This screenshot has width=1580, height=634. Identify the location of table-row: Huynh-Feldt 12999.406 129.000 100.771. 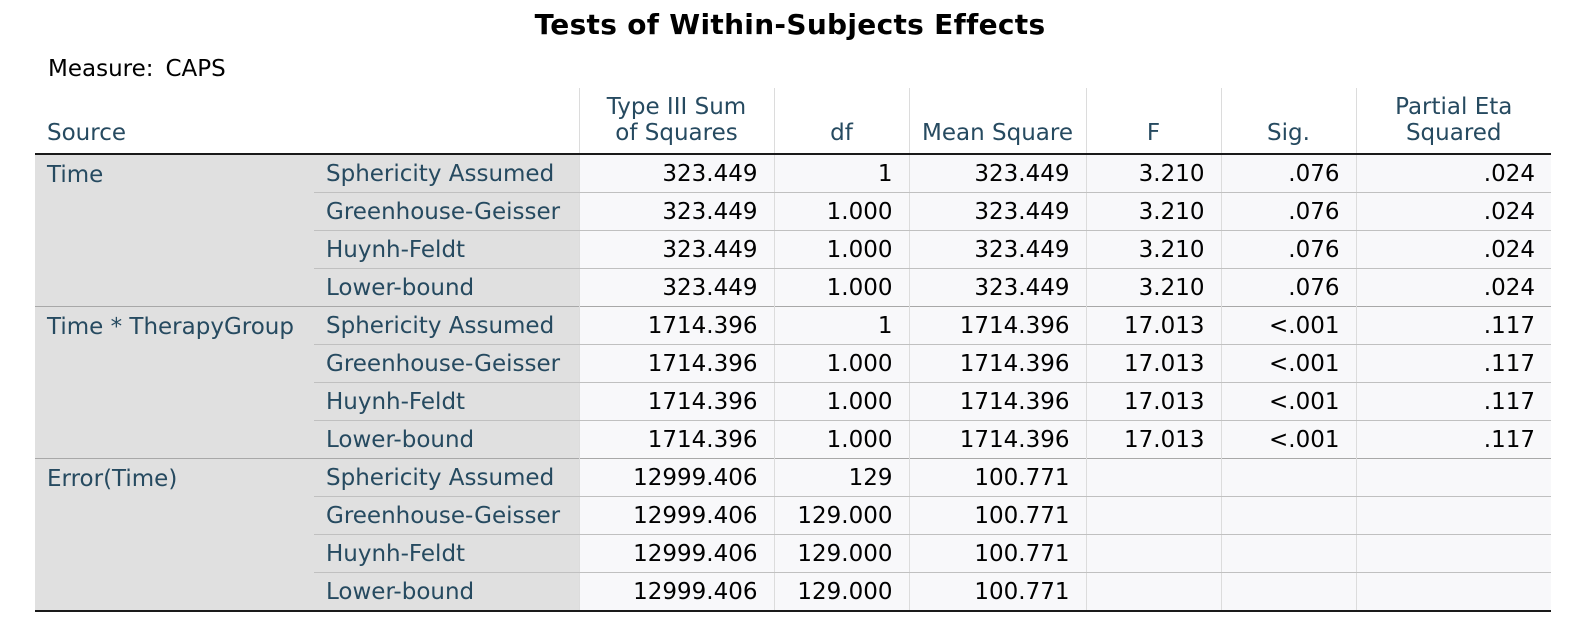
(793, 553).